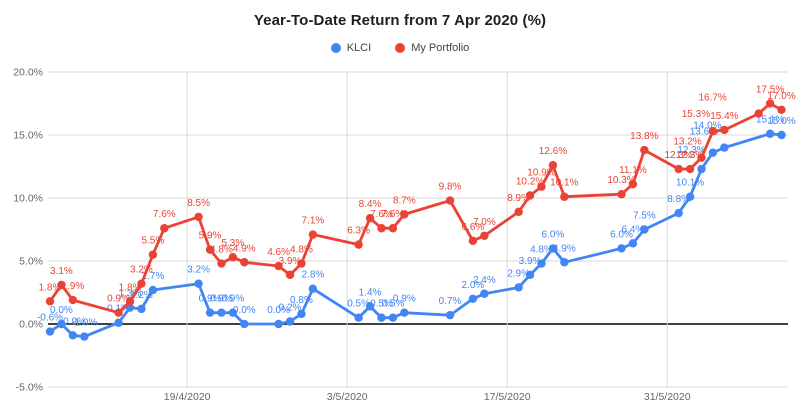 The width and height of the screenshot is (800, 412). What do you see at coordinates (450, 301) in the screenshot?
I see `data-point-label: 0.7%` at bounding box center [450, 301].